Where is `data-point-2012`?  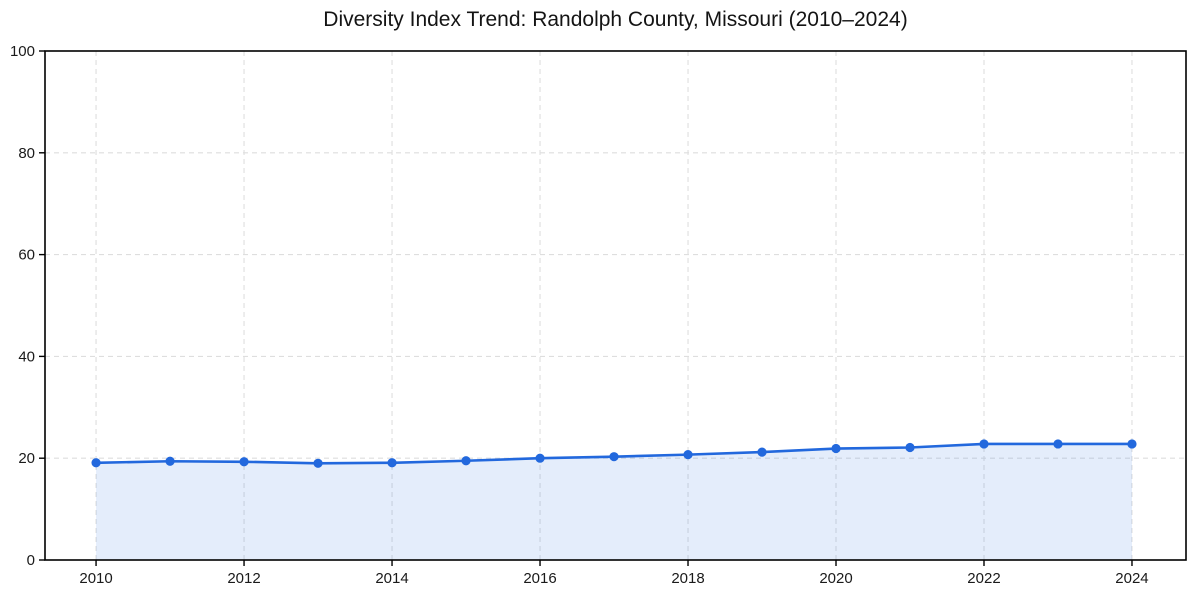
data-point-2012 is located at coordinates (244, 462).